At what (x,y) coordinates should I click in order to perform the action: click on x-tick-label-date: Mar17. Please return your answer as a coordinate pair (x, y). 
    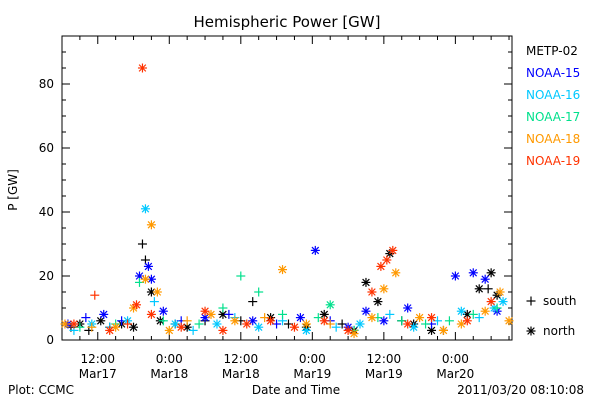
    Looking at the image, I should click on (98, 374).